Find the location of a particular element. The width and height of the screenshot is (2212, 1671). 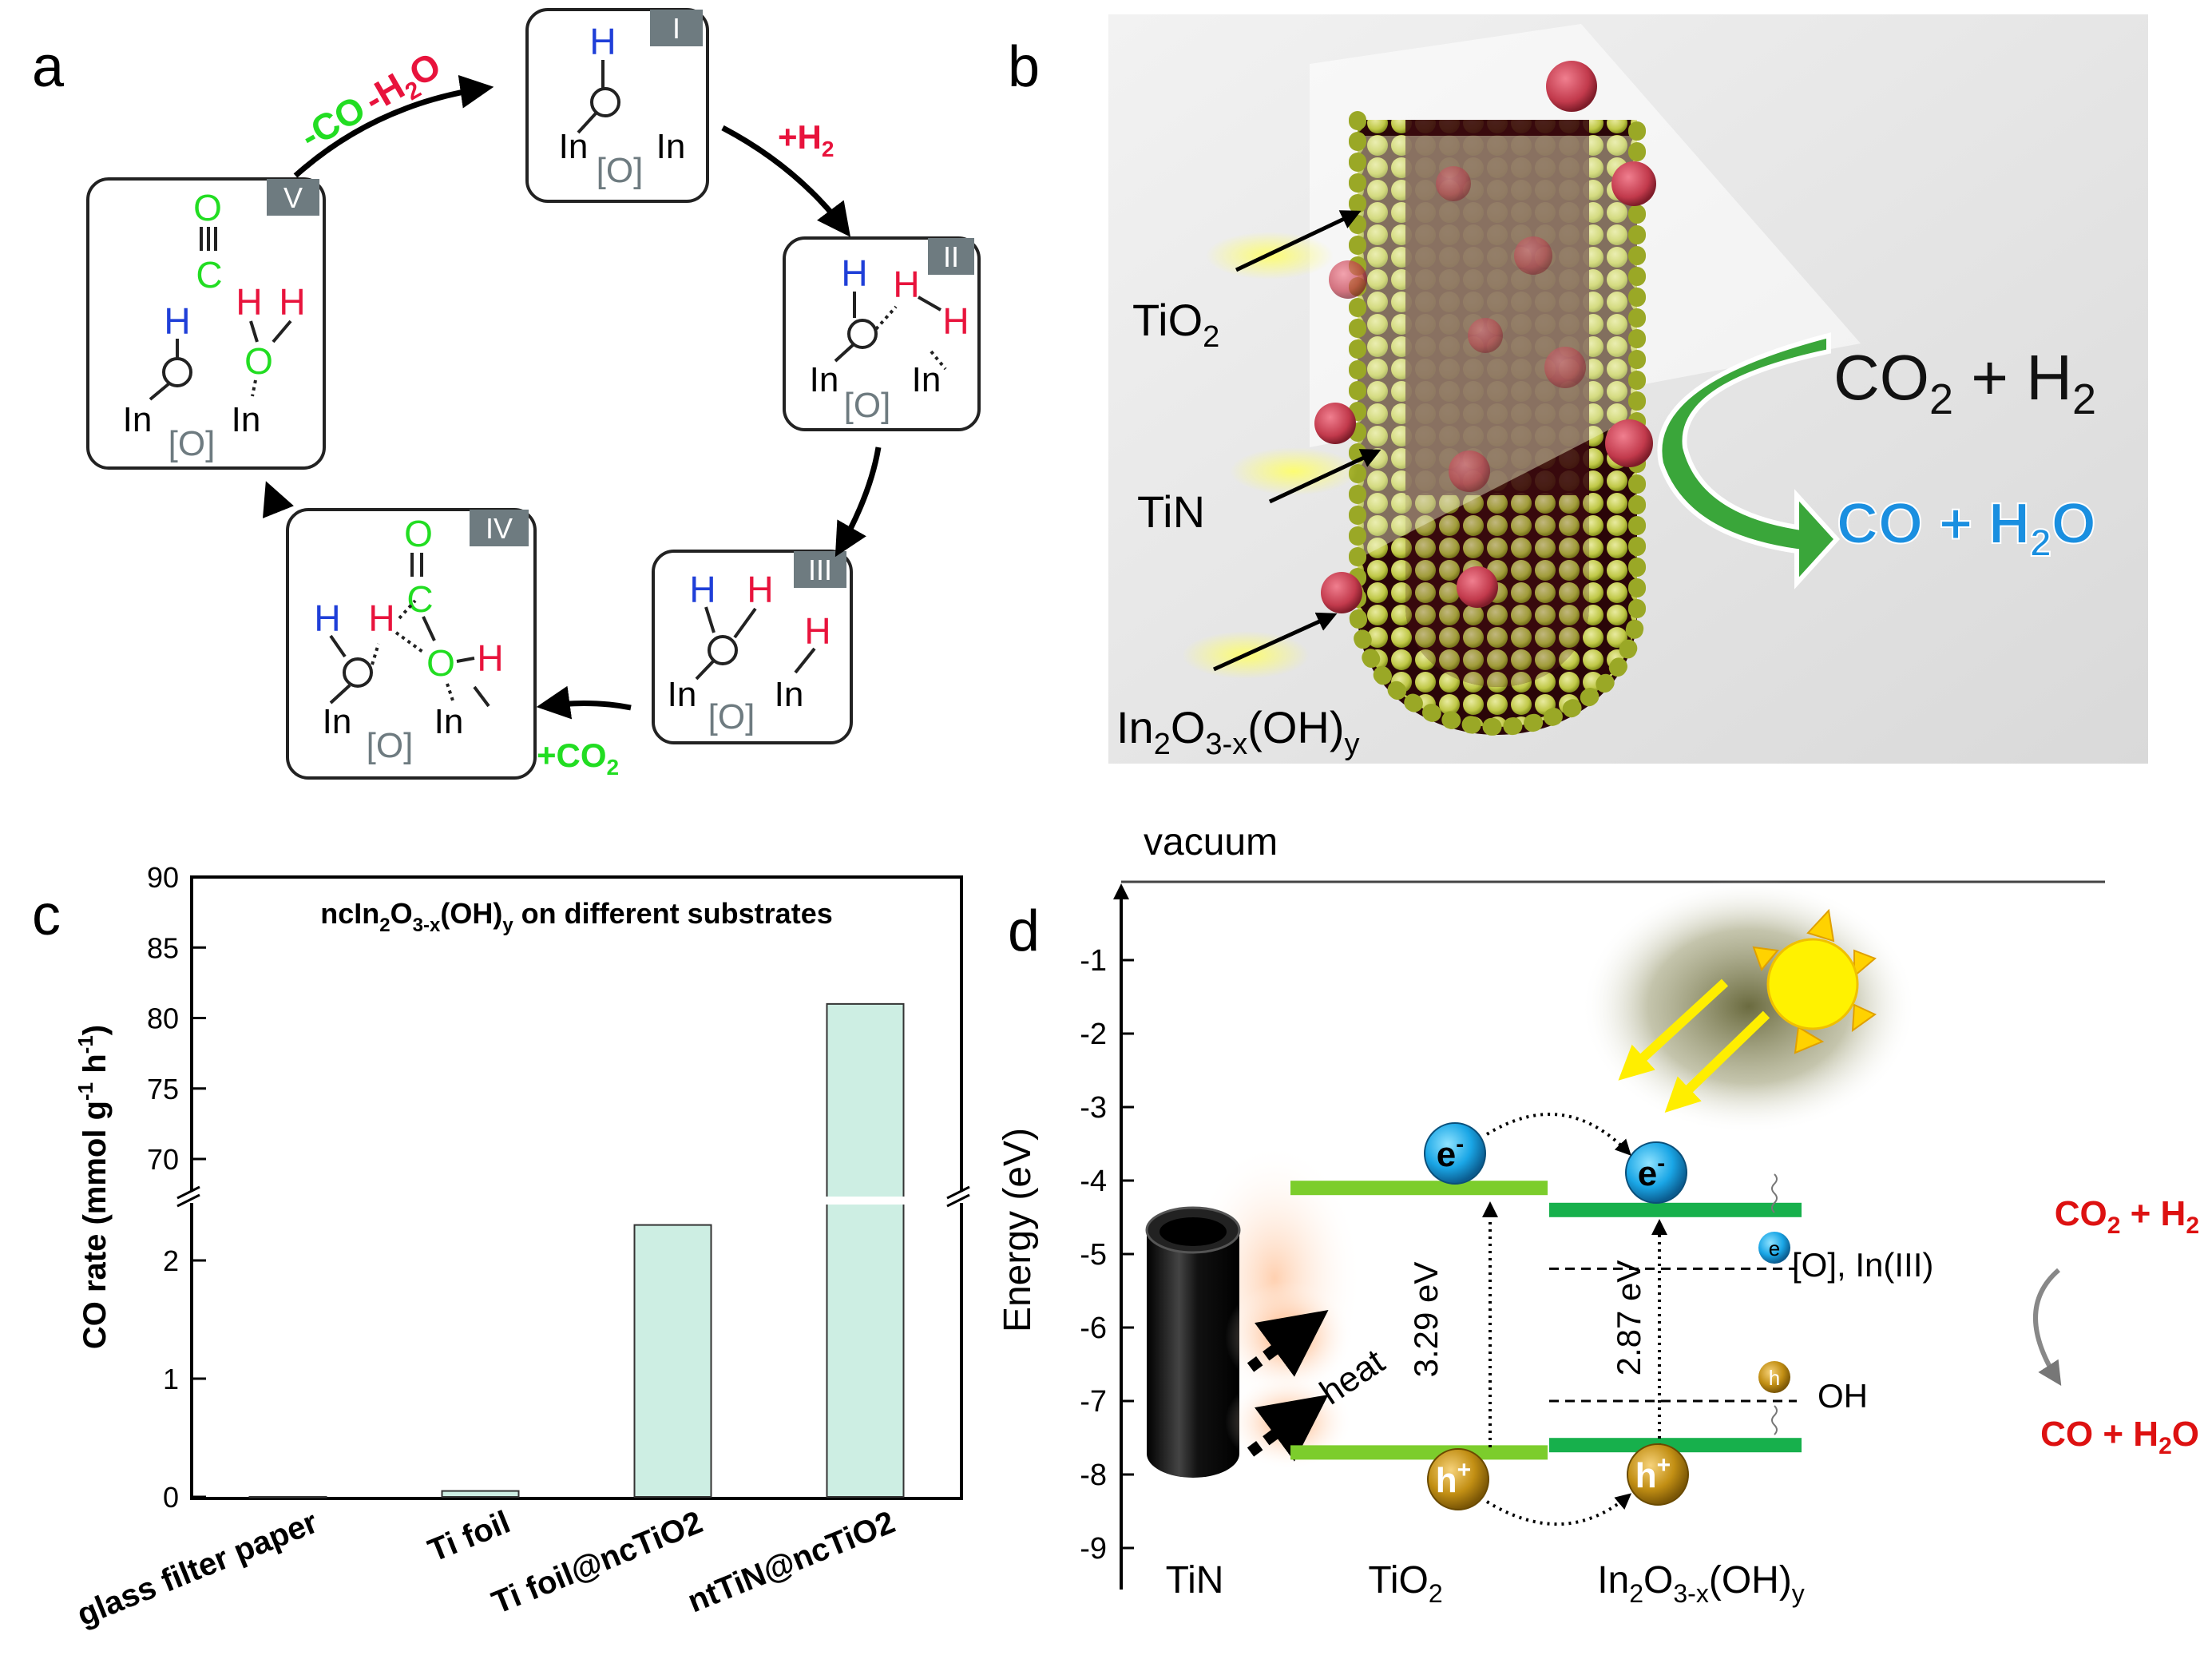

label-tio2: TiO2 is located at coordinates (1176, 324).